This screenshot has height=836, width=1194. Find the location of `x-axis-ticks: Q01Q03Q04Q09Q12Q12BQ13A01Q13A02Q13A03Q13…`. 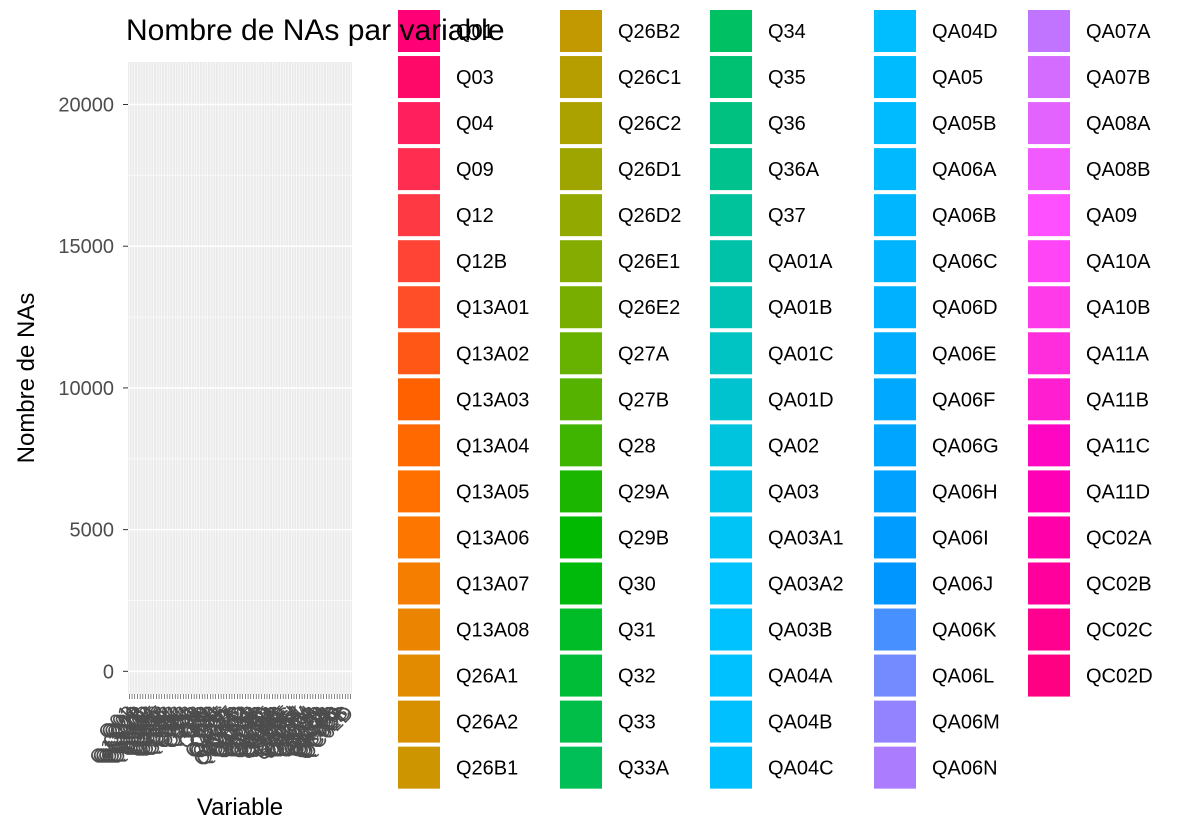

x-axis-ticks: Q01Q03Q04Q09Q12Q12BQ13A01Q13A02Q13A03Q13… is located at coordinates (222, 732).